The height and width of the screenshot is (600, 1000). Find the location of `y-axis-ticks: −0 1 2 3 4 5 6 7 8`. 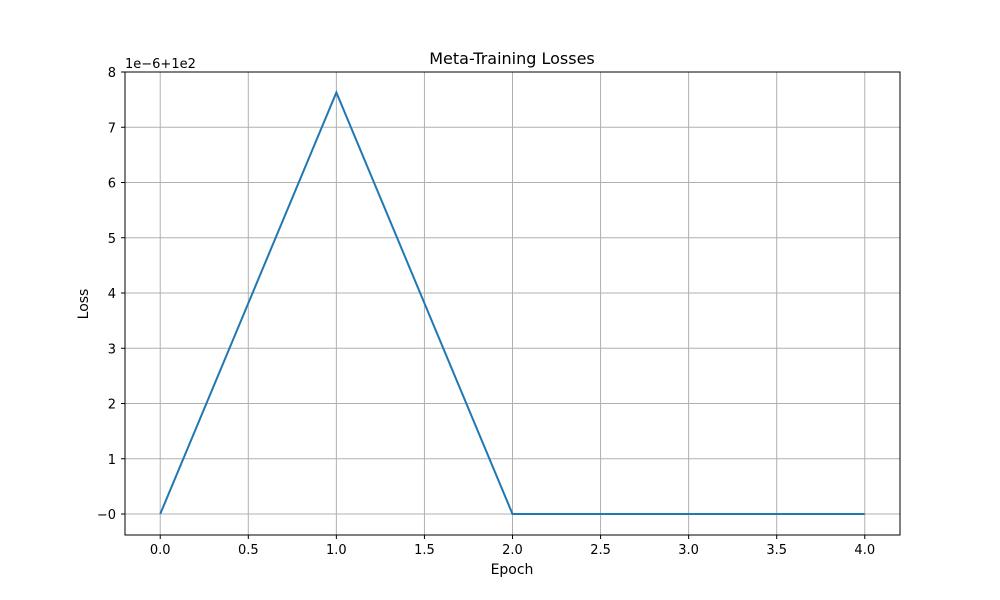

y-axis-ticks: −0 1 2 3 4 5 6 7 8 is located at coordinates (111, 294).